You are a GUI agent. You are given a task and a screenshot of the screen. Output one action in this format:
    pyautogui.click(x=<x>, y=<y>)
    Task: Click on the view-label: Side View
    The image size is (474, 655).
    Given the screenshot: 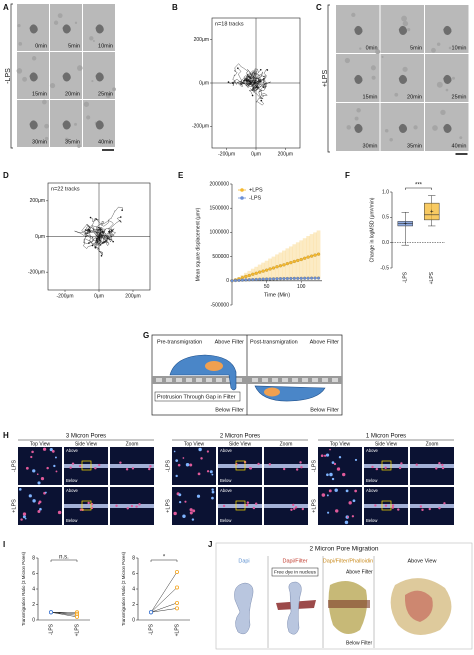 What is the action you would take?
    pyautogui.click(x=86, y=444)
    